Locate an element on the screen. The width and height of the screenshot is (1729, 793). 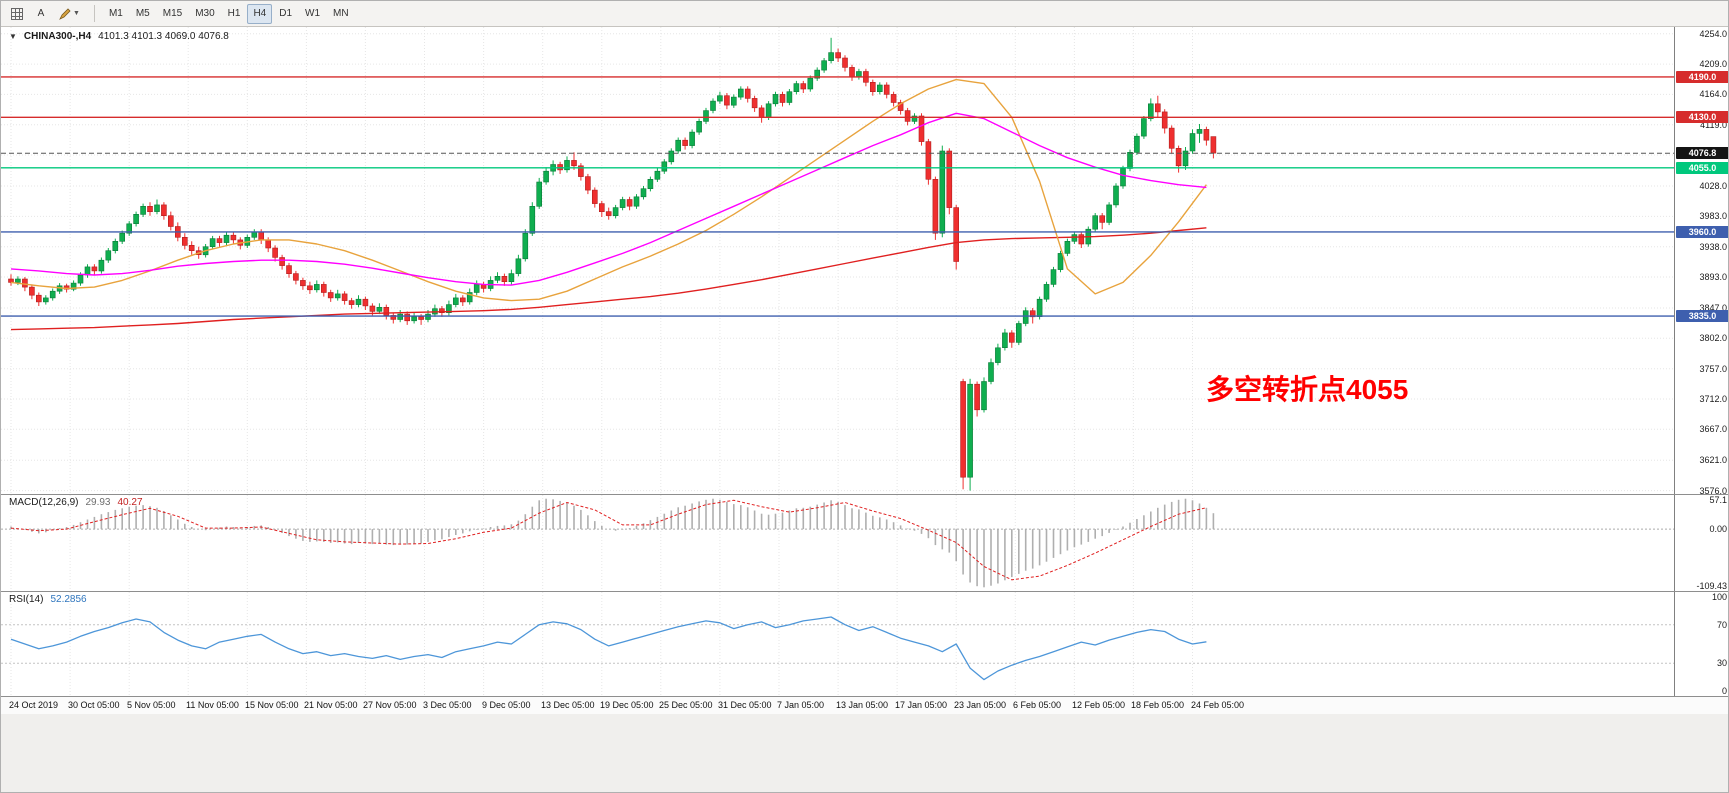
price-tick-label: 3621.0 is located at coordinates (1713, 460).